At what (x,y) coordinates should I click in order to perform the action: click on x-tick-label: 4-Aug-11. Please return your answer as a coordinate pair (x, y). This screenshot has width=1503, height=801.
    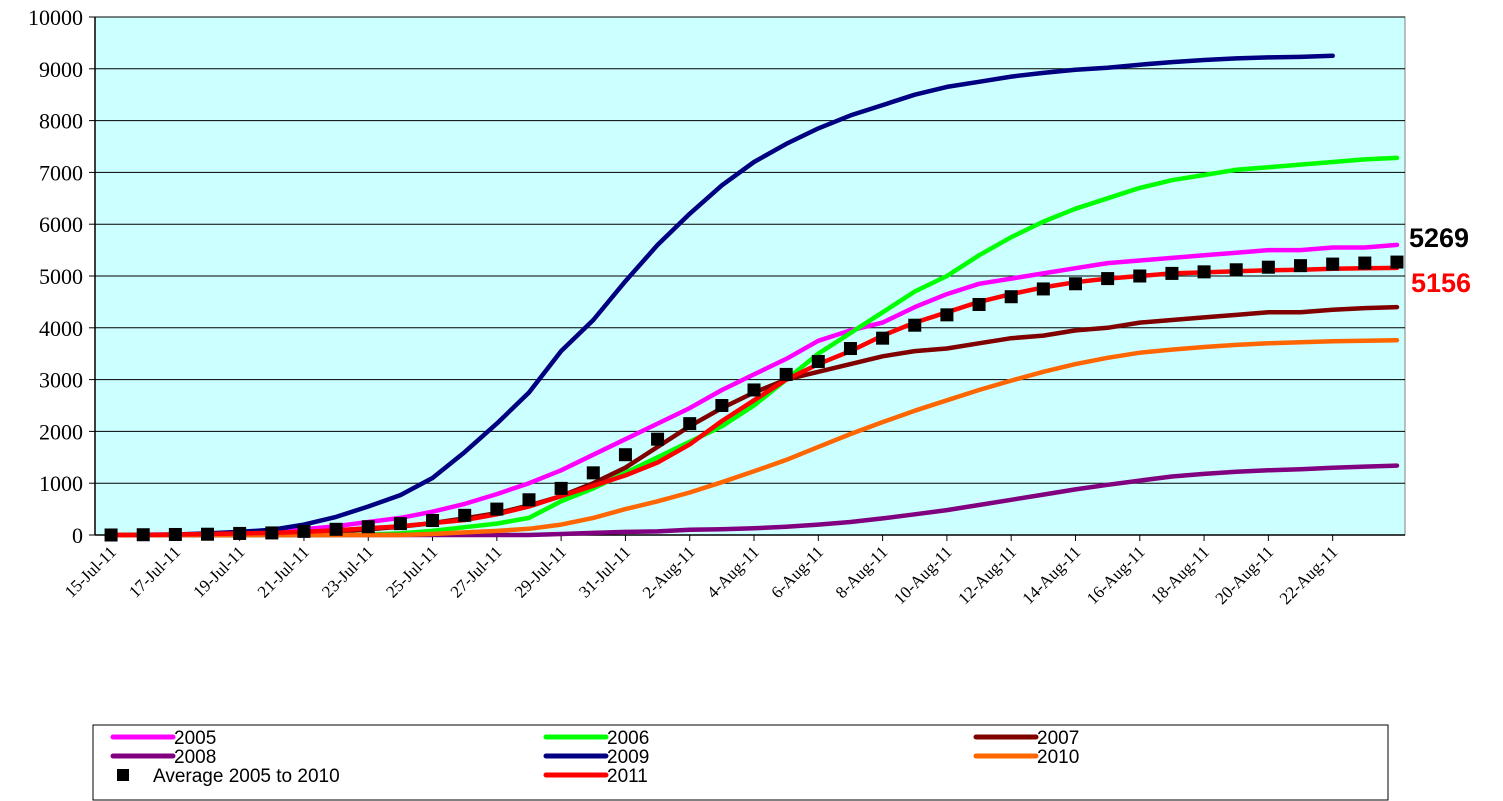
    Looking at the image, I should click on (733, 572).